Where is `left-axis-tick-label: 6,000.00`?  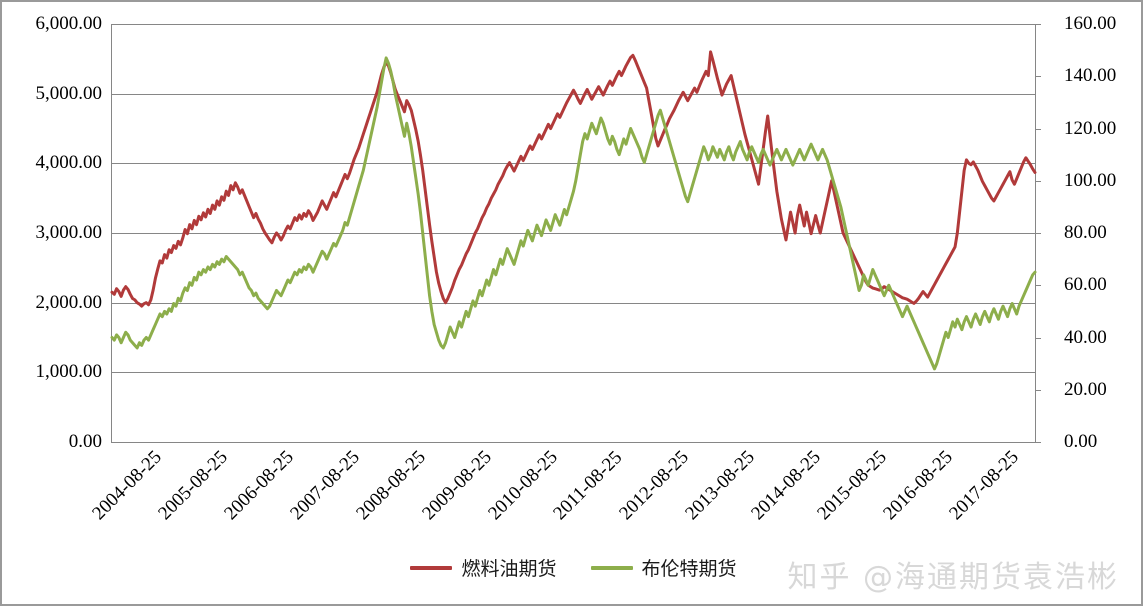
left-axis-tick-label: 6,000.00 is located at coordinates (69, 23).